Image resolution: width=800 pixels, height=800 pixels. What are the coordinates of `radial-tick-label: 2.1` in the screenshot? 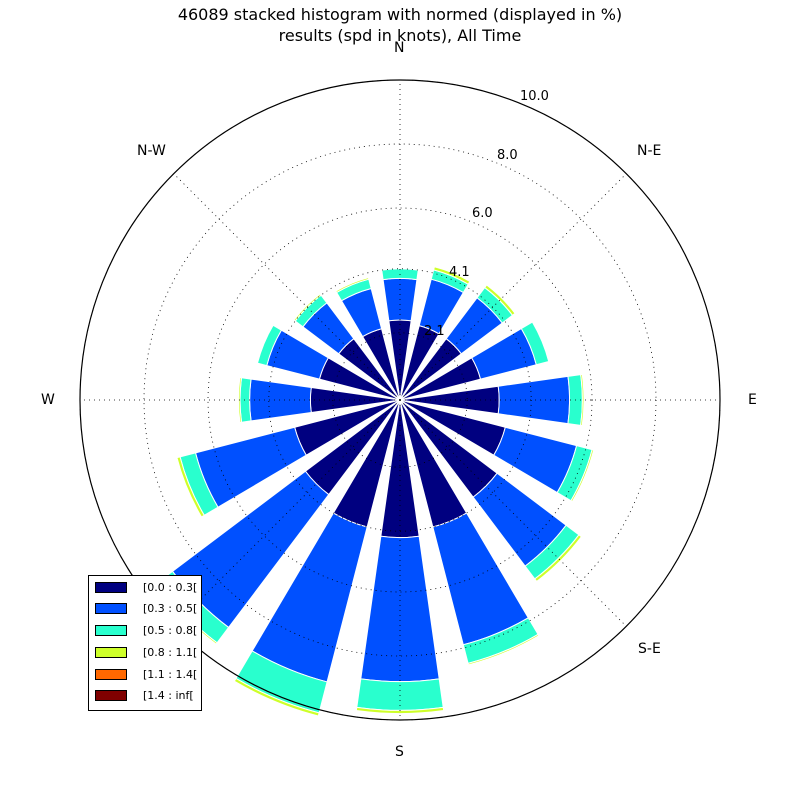 It's located at (434, 331).